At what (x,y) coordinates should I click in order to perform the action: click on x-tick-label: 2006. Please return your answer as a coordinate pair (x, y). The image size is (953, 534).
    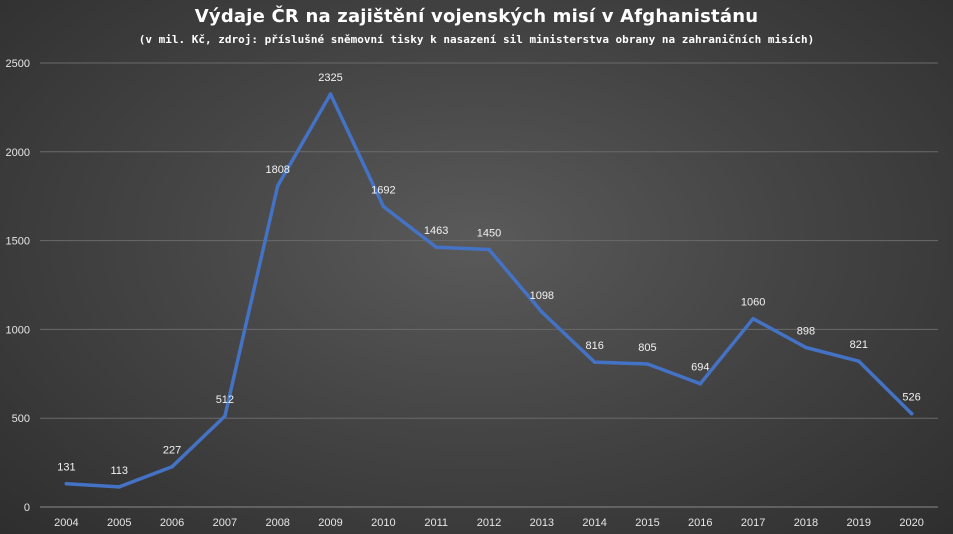
    Looking at the image, I should click on (172, 523).